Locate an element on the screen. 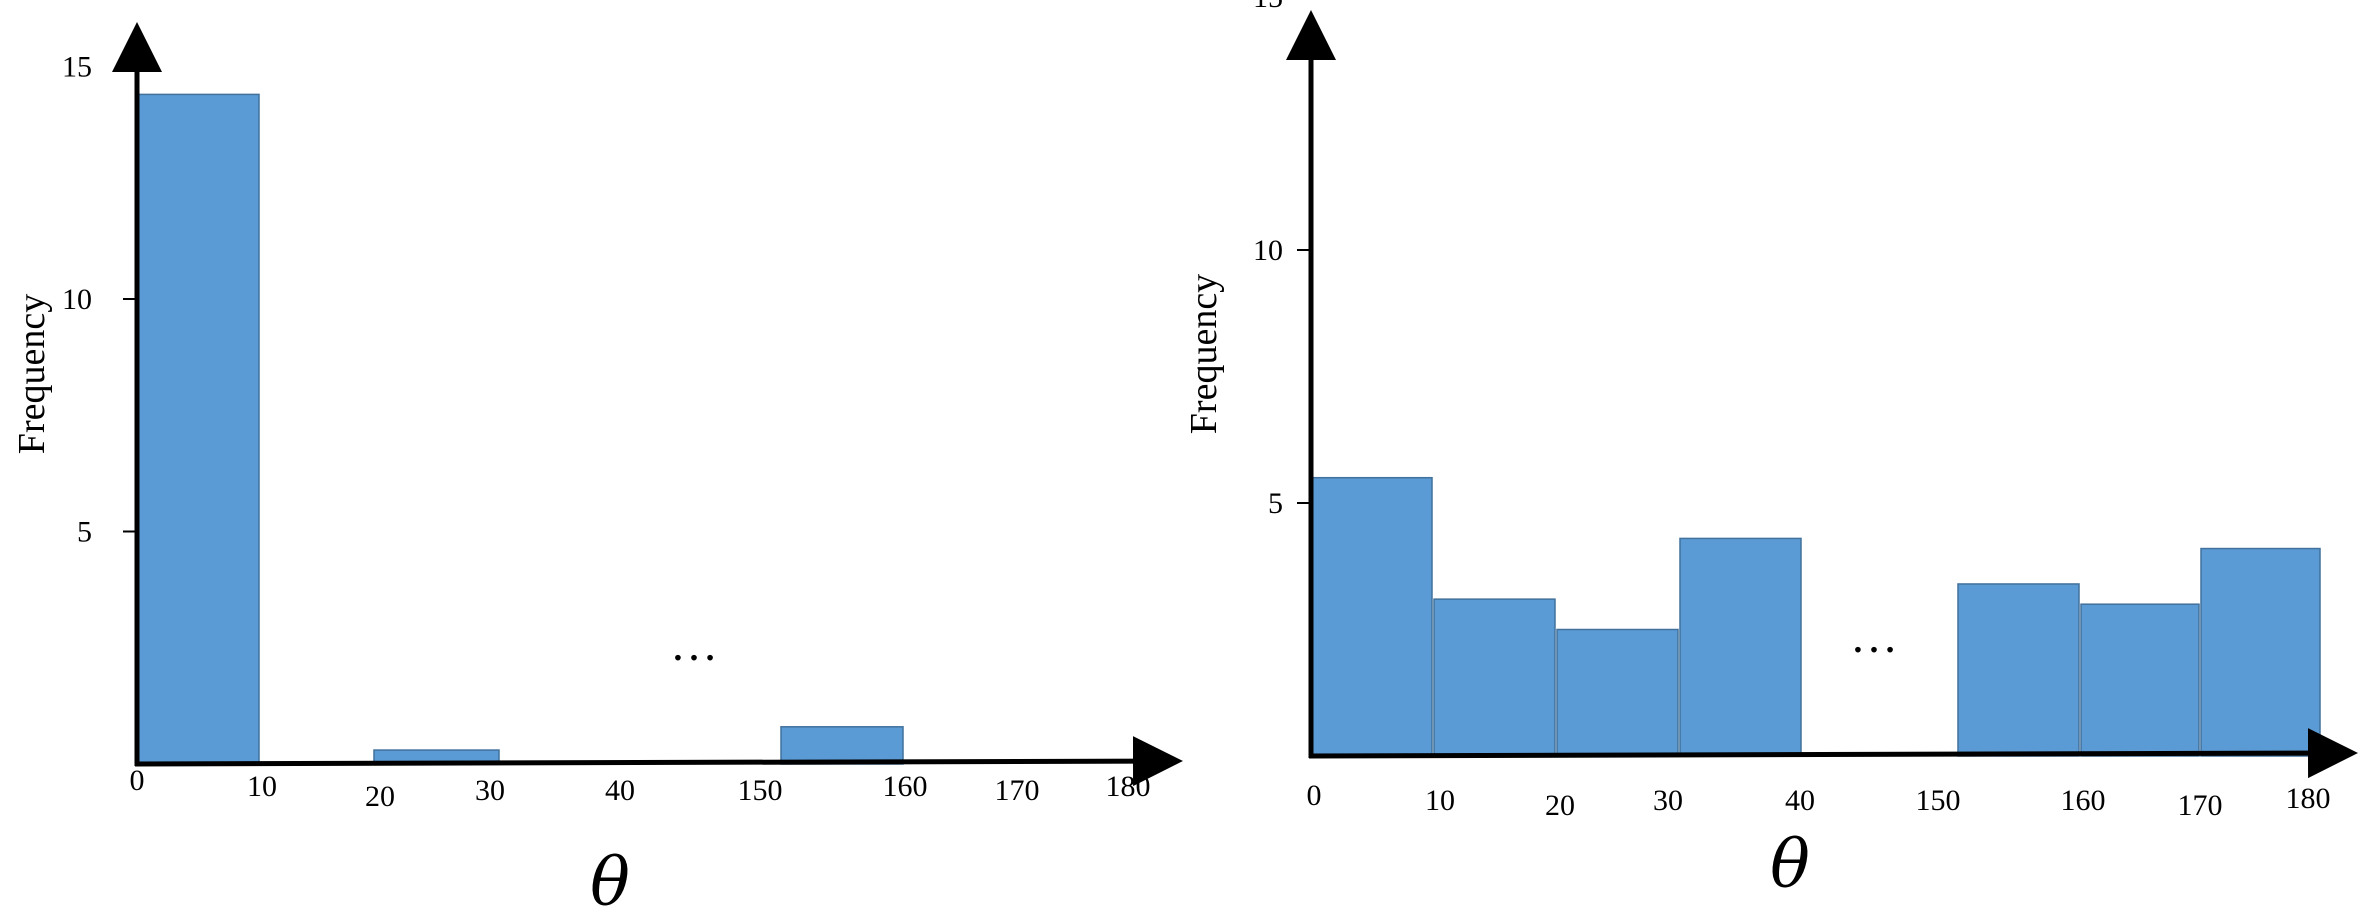 This screenshot has height=922, width=2365. bar-20–30 is located at coordinates (1617, 692).